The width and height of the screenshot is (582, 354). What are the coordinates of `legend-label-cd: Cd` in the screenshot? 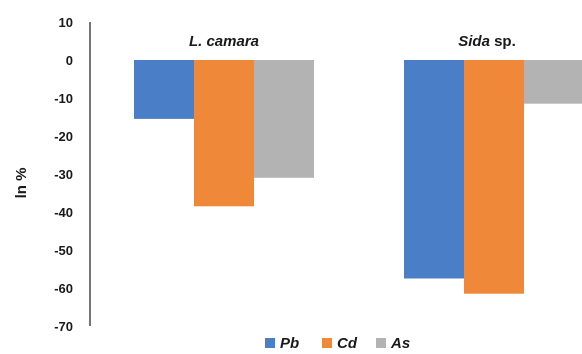 It's located at (347, 343).